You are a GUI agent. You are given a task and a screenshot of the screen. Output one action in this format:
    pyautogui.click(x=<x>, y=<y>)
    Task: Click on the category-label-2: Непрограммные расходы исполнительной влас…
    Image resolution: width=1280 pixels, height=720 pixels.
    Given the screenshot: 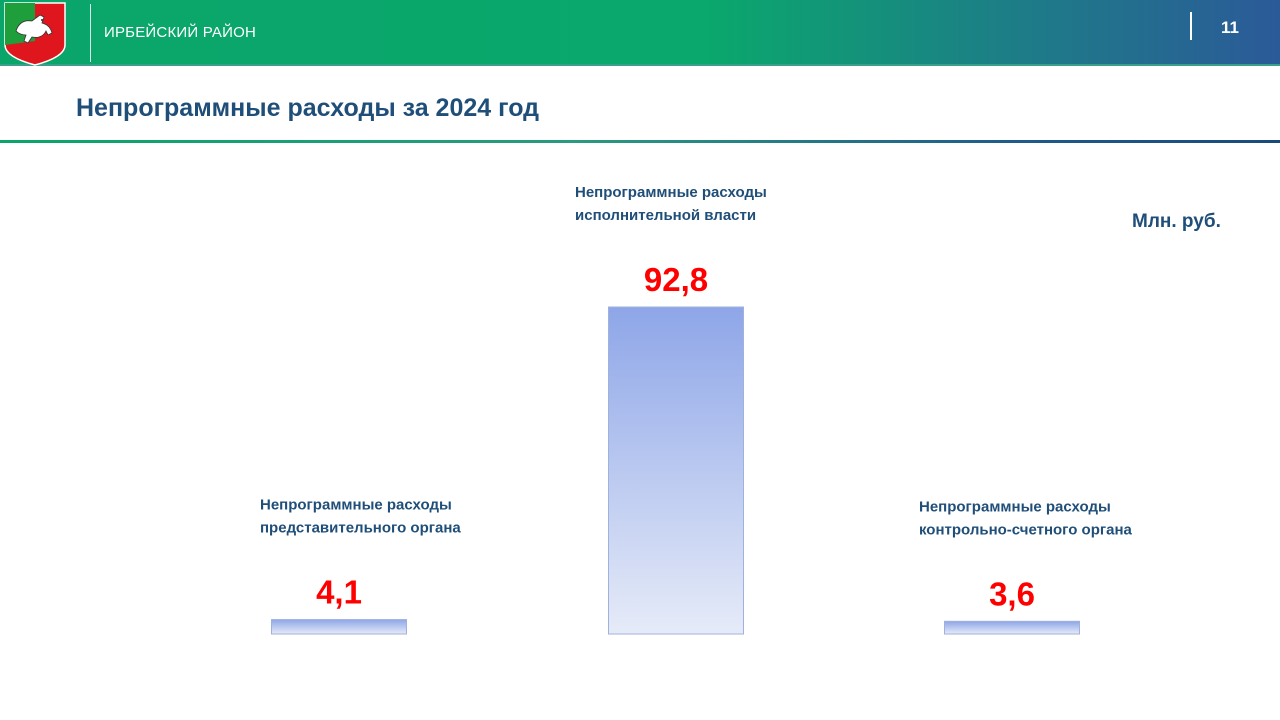 What is the action you would take?
    pyautogui.click(x=671, y=204)
    